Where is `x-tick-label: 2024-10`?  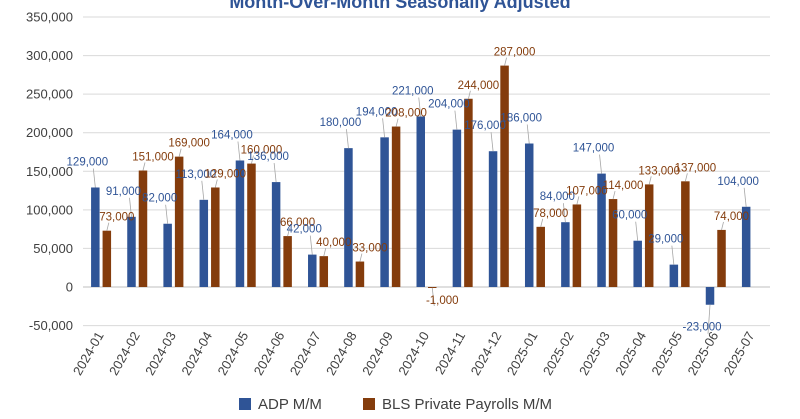 x-tick-label: 2024-10 is located at coordinates (413, 353).